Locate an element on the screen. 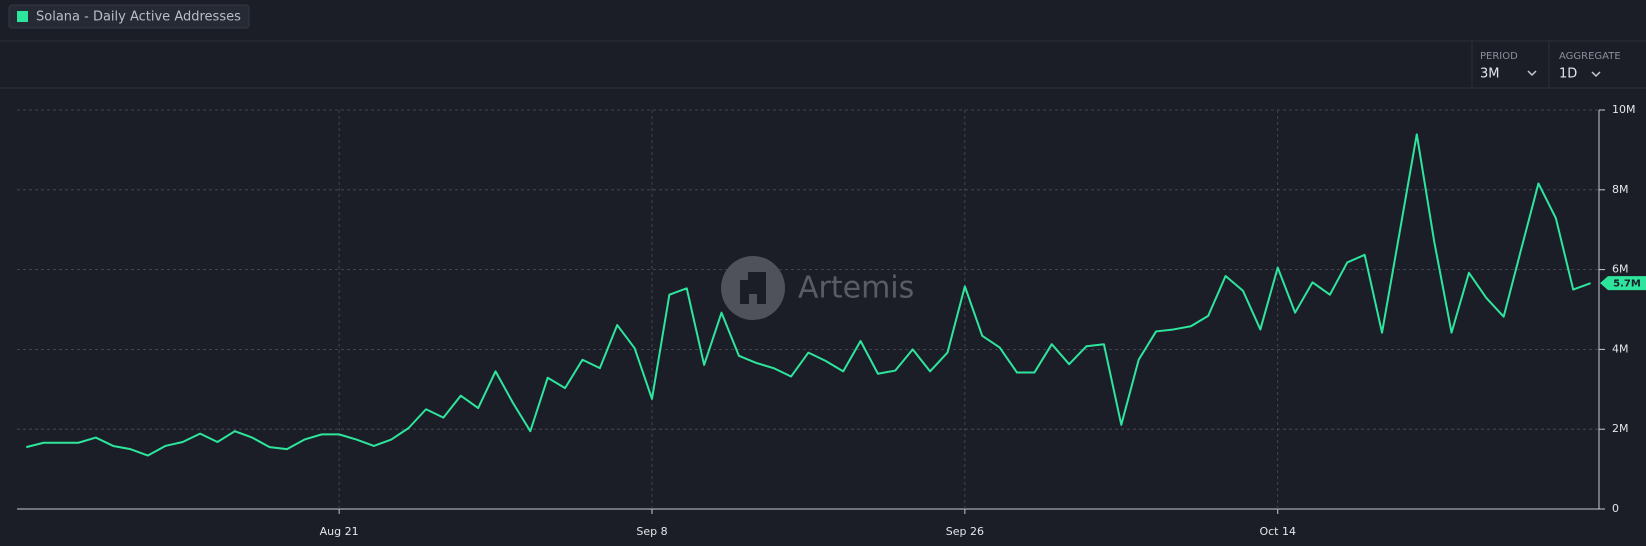 The image size is (1646, 546). y-tick-label: 10M is located at coordinates (1624, 109).